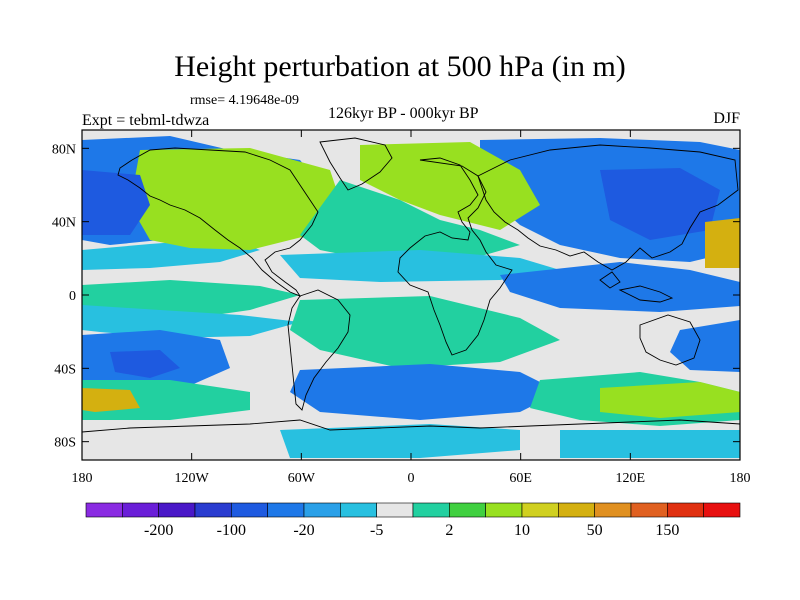 This screenshot has height=600, width=800. Describe the element at coordinates (520, 478) in the screenshot. I see `lon-tick-label: 60E` at that location.